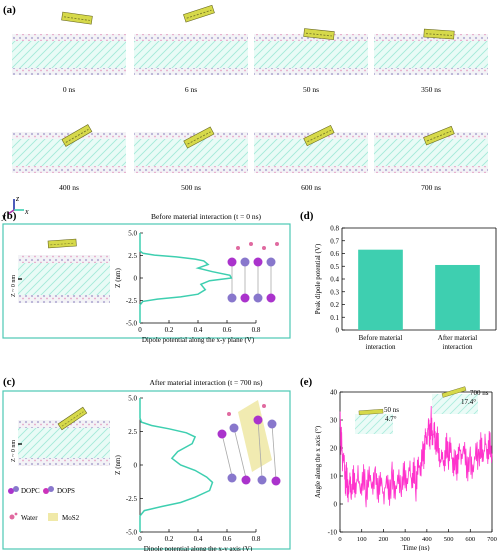 The width and height of the screenshot is (500, 551). I want to click on panel-d-label: (d), so click(307, 216).